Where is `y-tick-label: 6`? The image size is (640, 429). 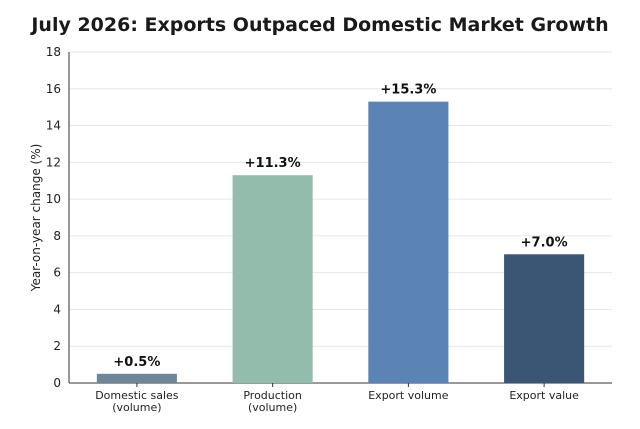
y-tick-label: 6 is located at coordinates (57, 273).